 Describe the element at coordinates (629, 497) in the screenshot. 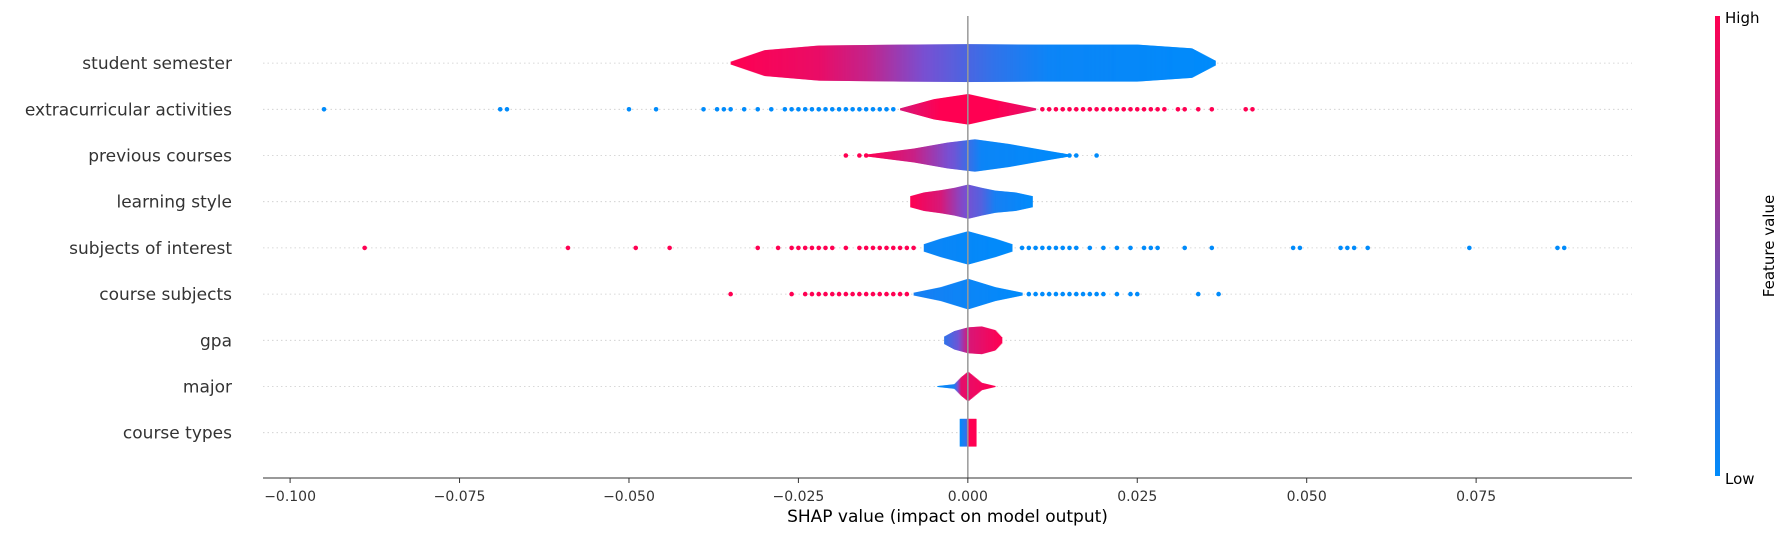

I see `x-tick-label: −0.050` at that location.